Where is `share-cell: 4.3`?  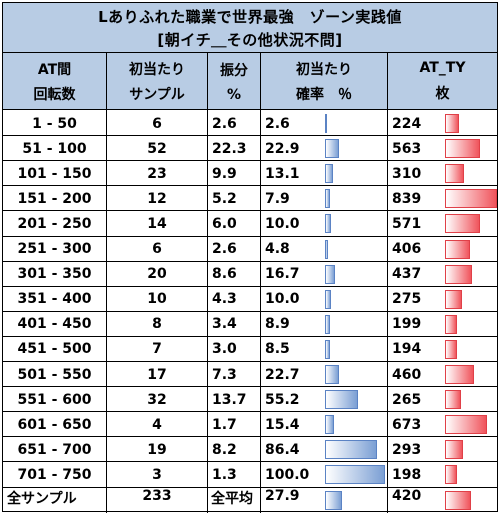 share-cell: 4.3 is located at coordinates (224, 299).